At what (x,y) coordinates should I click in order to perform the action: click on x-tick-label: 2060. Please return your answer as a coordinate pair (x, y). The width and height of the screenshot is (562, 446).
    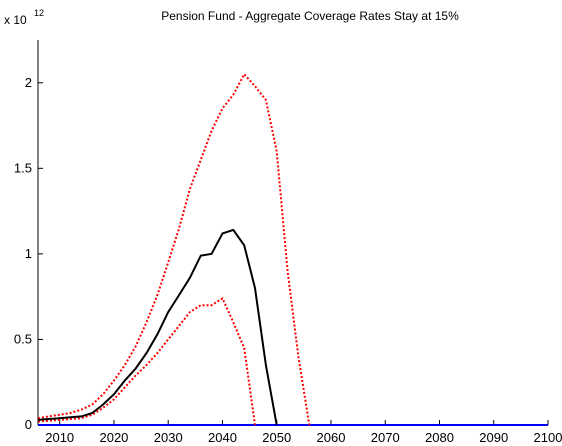
    Looking at the image, I should click on (331, 437).